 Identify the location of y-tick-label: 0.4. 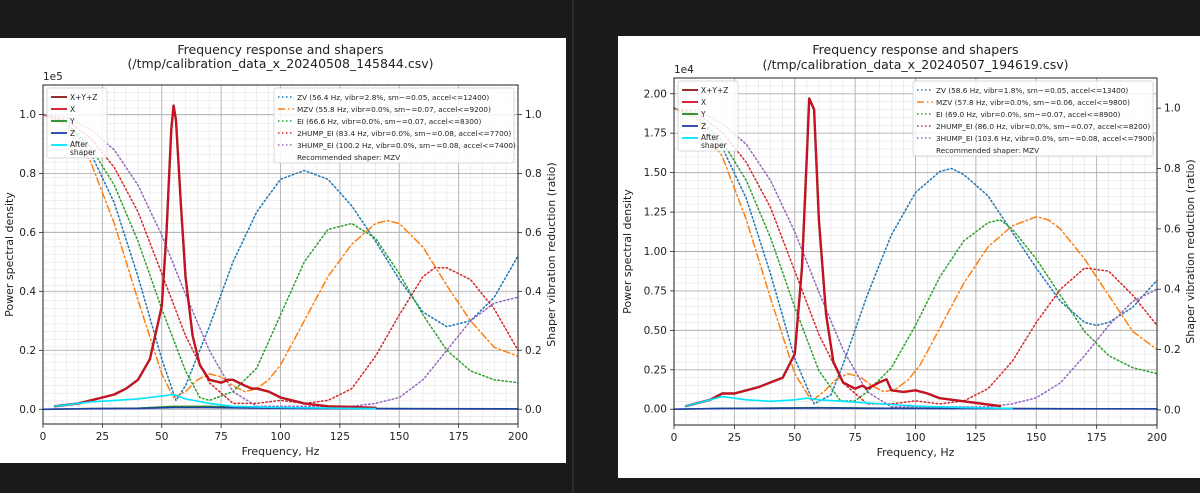
(27, 292).